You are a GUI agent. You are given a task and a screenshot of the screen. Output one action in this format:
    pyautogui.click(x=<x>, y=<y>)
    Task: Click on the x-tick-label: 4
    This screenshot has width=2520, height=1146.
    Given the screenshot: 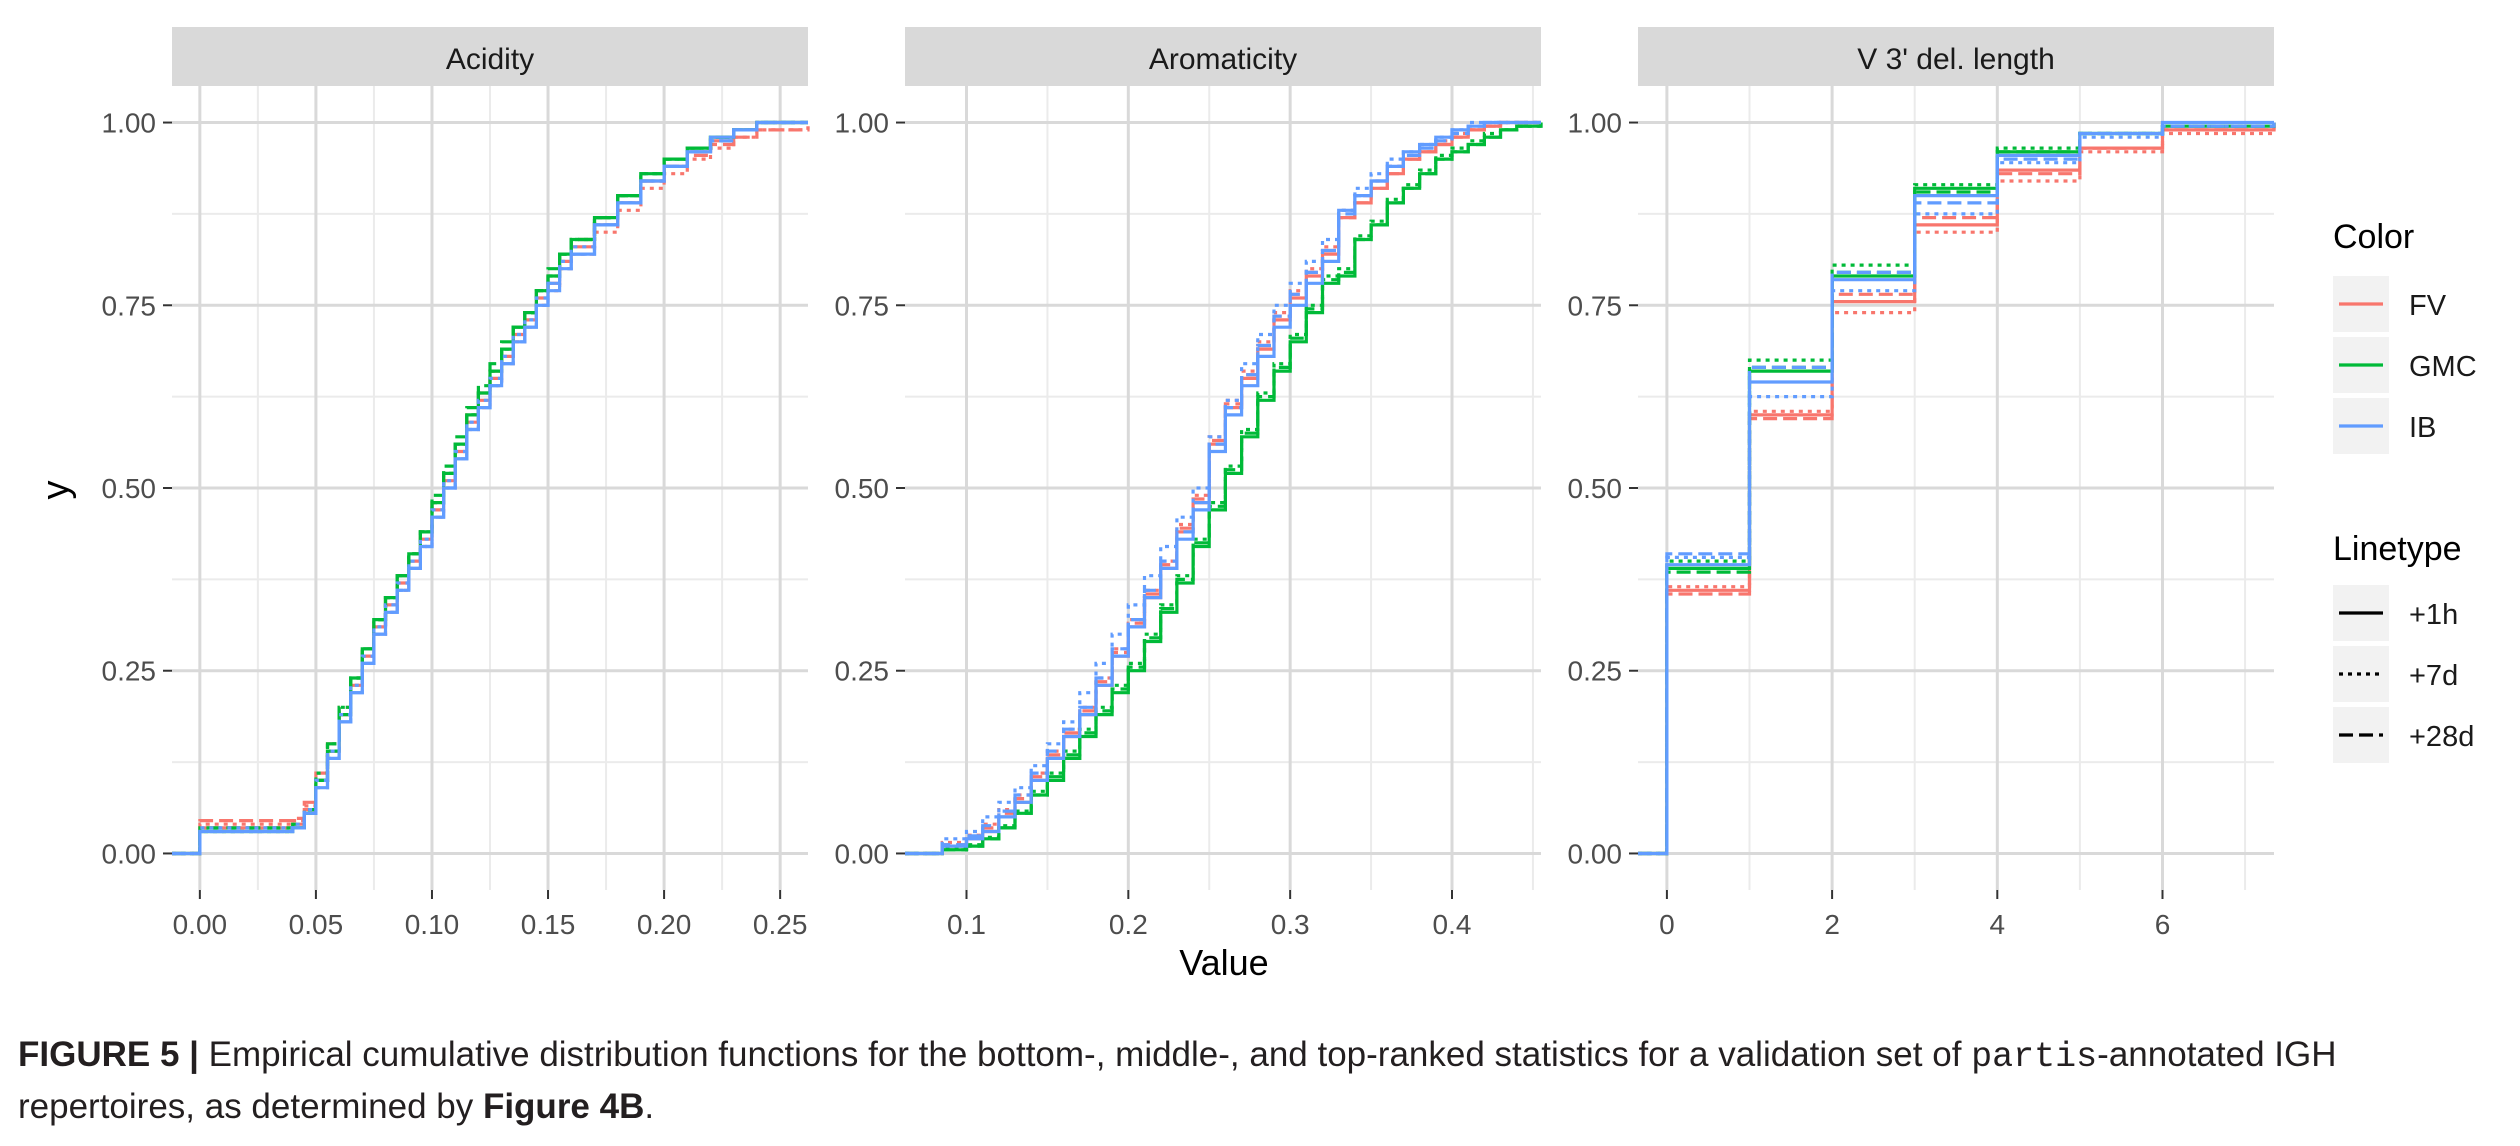 What is the action you would take?
    pyautogui.click(x=1998, y=924)
    